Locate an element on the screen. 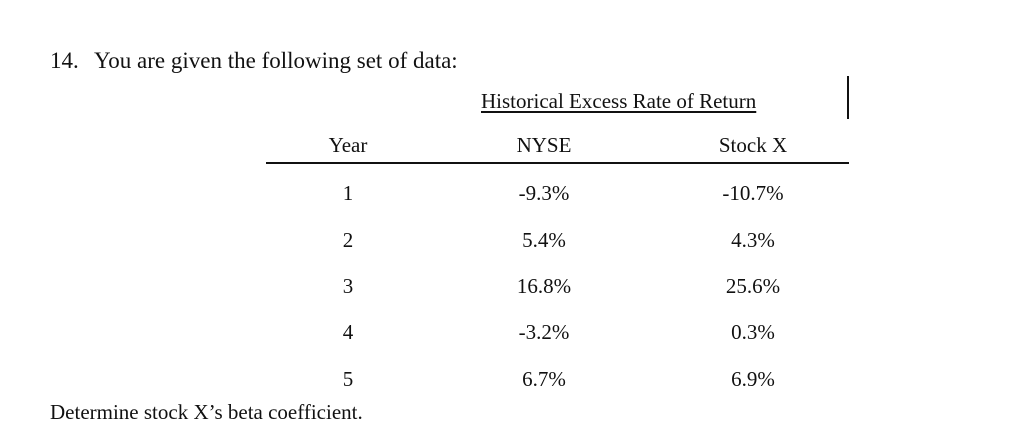  stock-x-cell: 25.6% is located at coordinates (753, 286).